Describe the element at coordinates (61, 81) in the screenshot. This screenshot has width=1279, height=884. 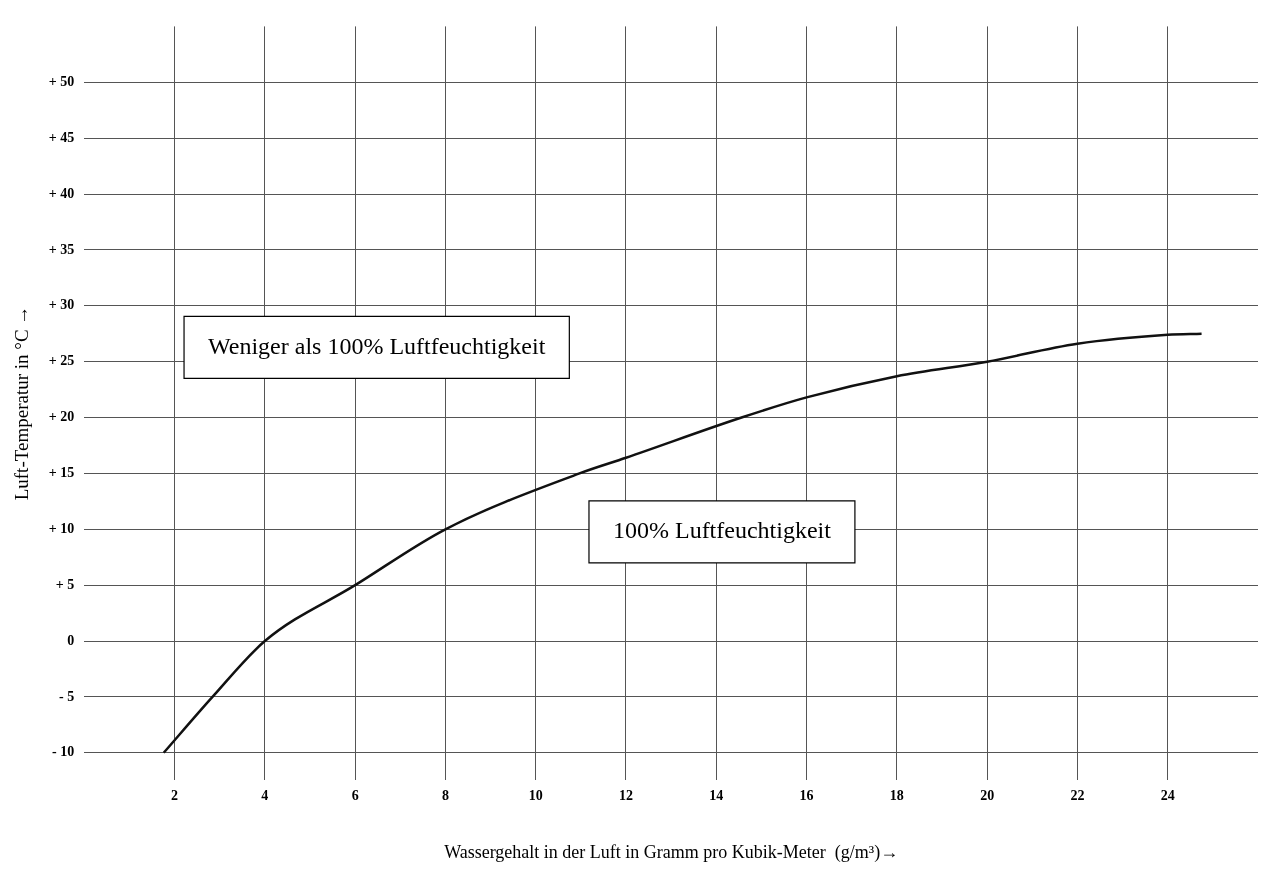
I see `y-tick-label: + 50` at that location.